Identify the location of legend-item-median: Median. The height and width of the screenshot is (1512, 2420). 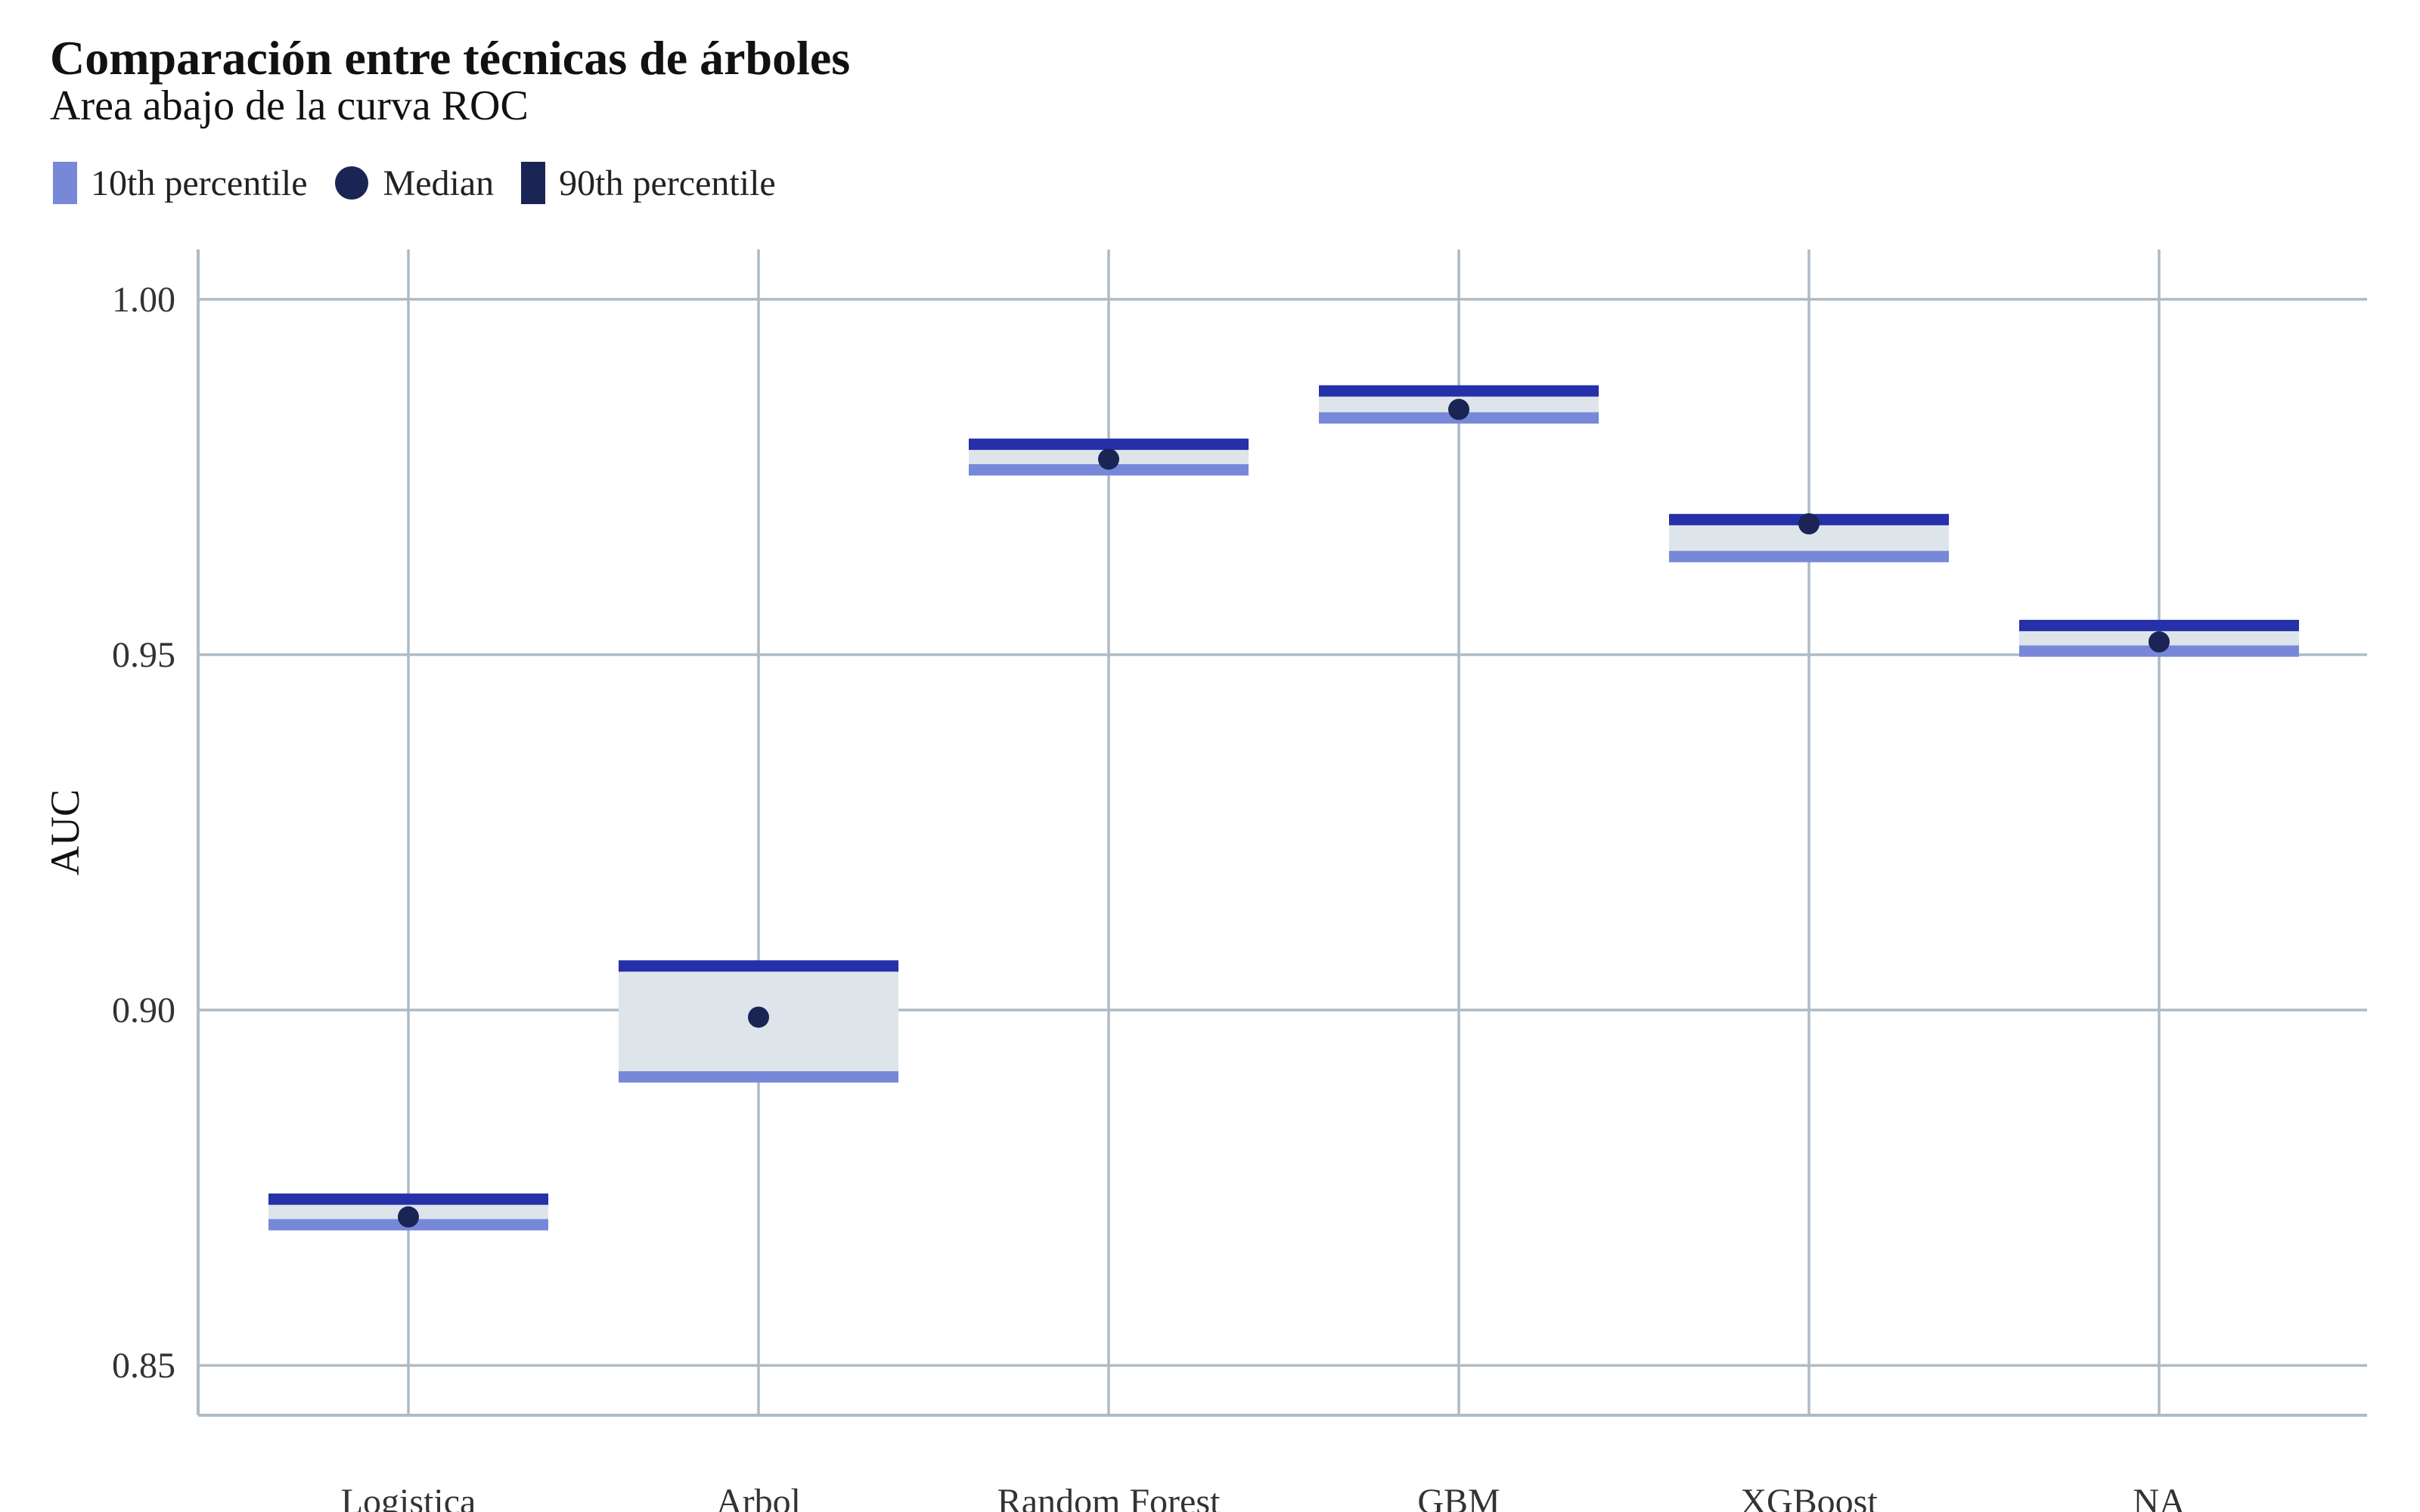
(414, 183).